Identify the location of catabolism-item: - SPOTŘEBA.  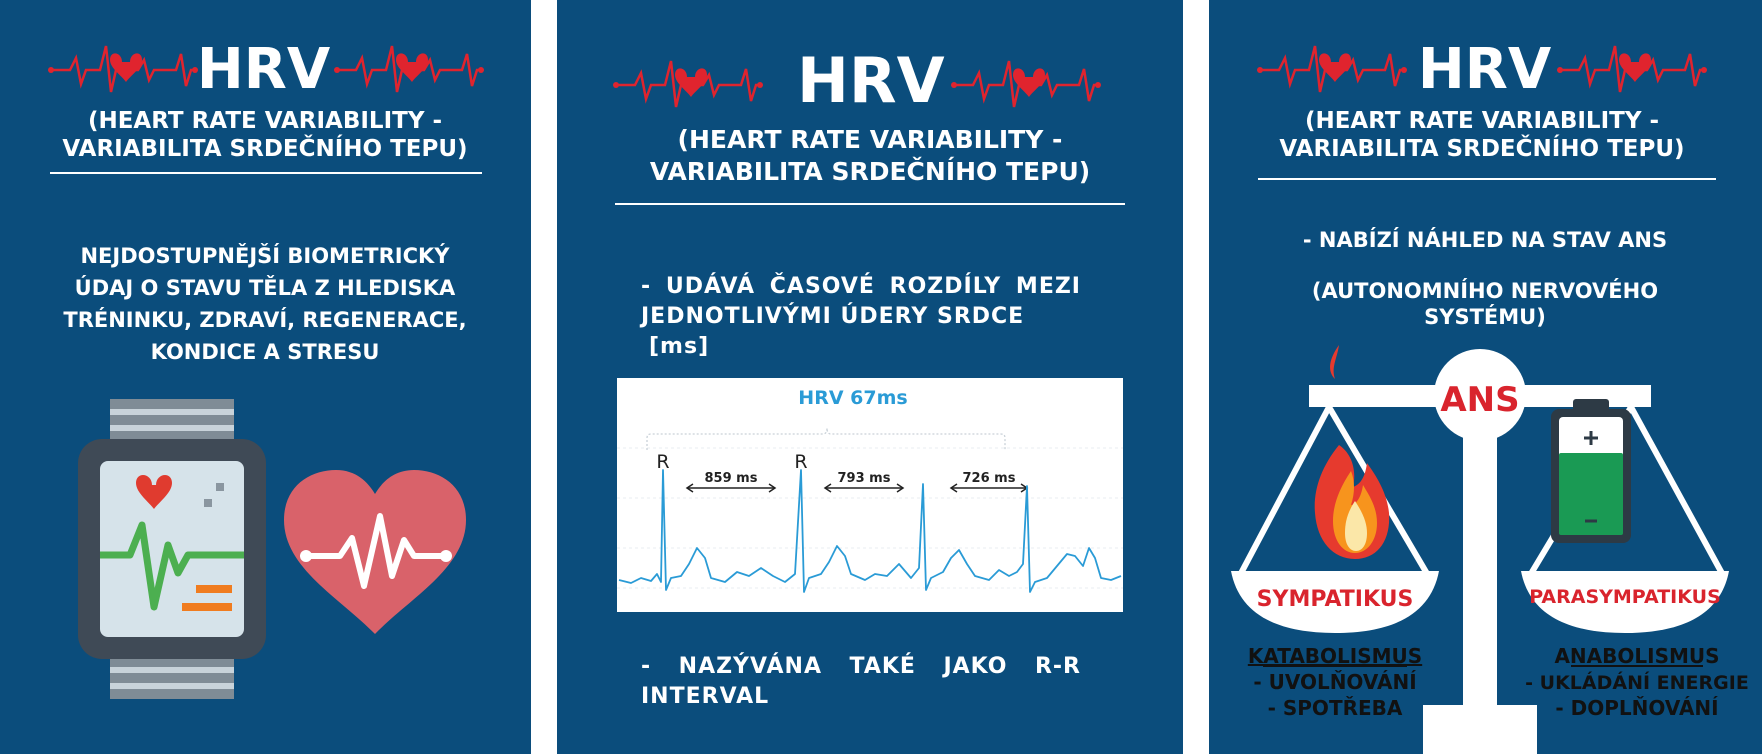
(1335, 708).